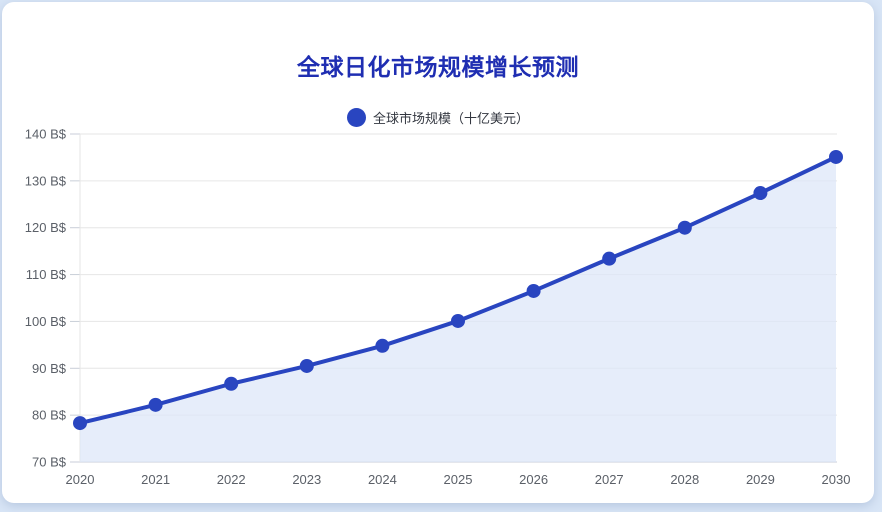  Describe the element at coordinates (231, 383) in the screenshot. I see `data-point-2022` at that location.